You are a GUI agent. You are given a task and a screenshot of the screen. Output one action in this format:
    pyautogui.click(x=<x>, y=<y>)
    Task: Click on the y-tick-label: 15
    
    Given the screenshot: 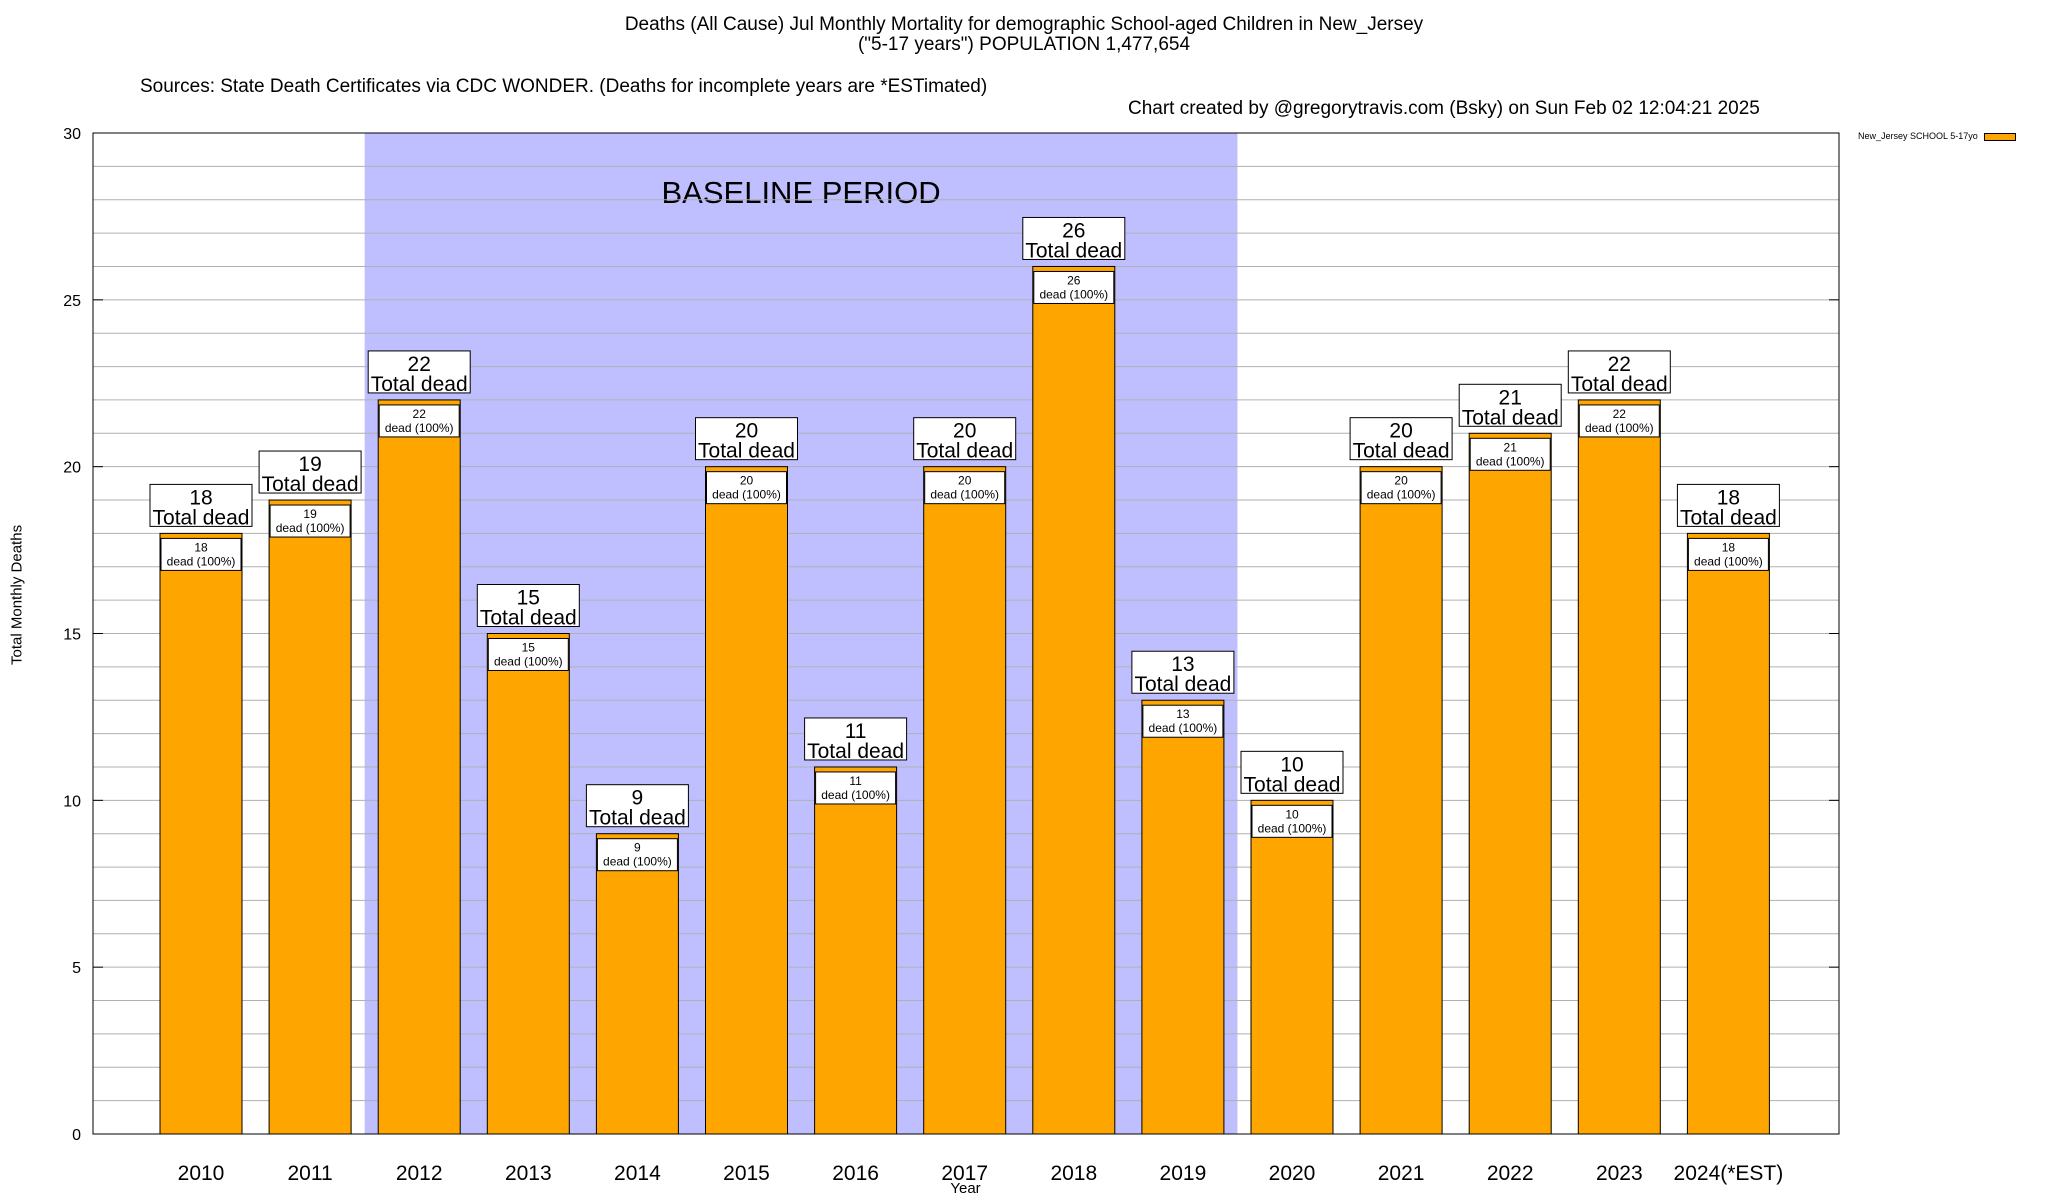 What is the action you would take?
    pyautogui.click(x=72, y=635)
    